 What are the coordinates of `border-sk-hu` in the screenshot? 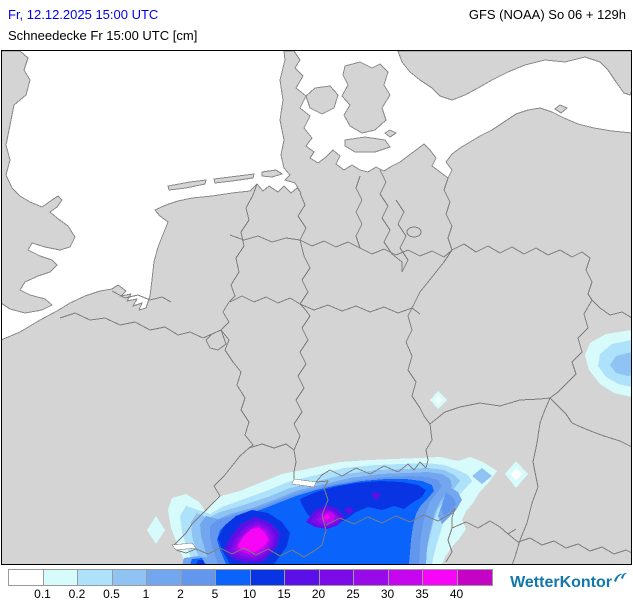 It's located at (601, 435).